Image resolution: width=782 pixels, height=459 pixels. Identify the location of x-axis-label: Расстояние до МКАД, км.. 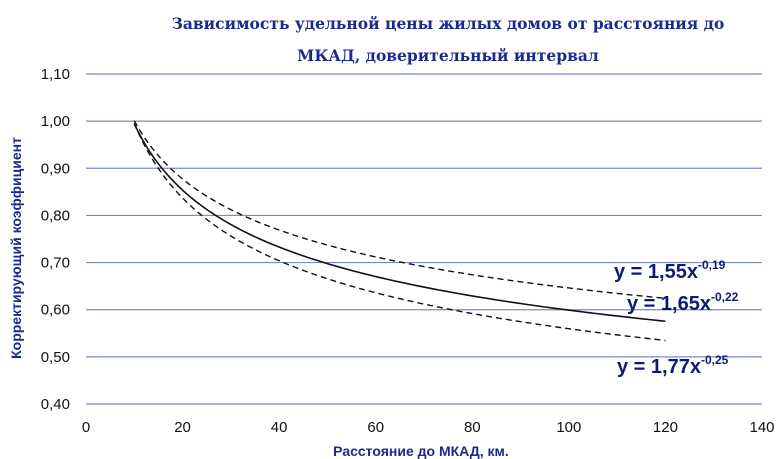
(421, 451).